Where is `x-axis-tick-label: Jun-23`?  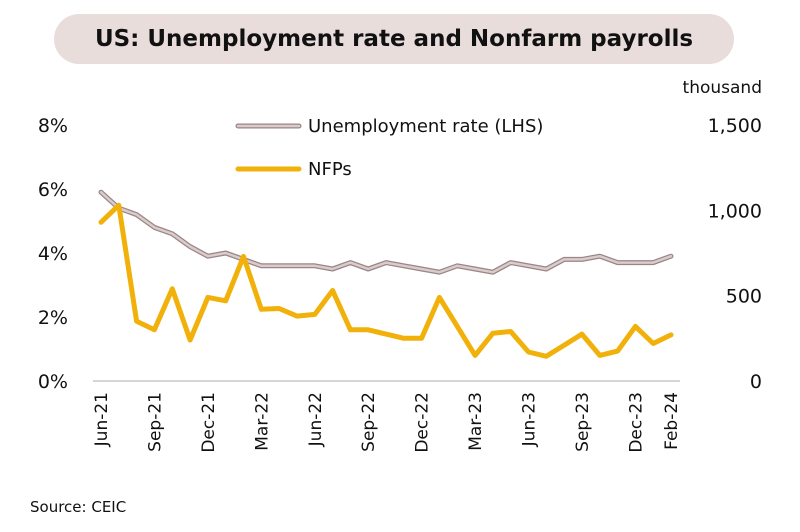 x-axis-tick-label: Jun-23 is located at coordinates (530, 419).